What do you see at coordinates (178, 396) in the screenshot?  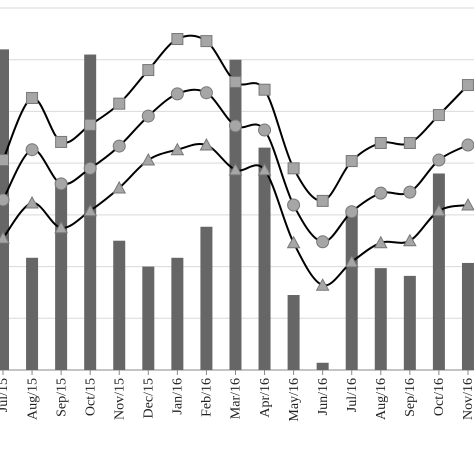 I see `x-tick-label: Jan/16` at bounding box center [178, 396].